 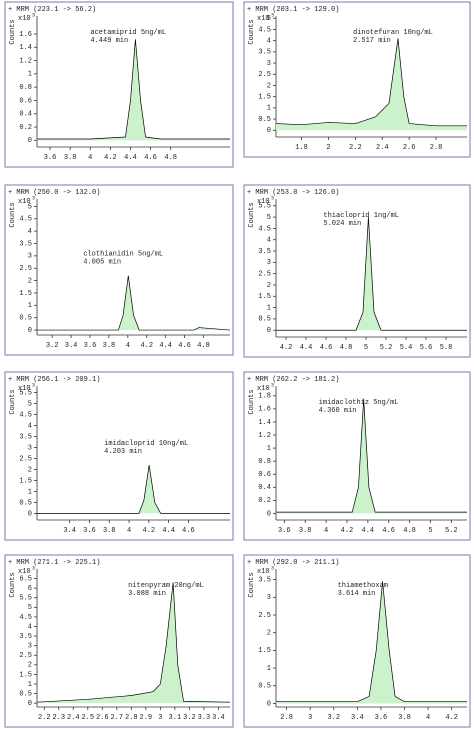 What do you see at coordinates (451, 531) in the screenshot?
I see `x-tick-label: 5.2` at bounding box center [451, 531].